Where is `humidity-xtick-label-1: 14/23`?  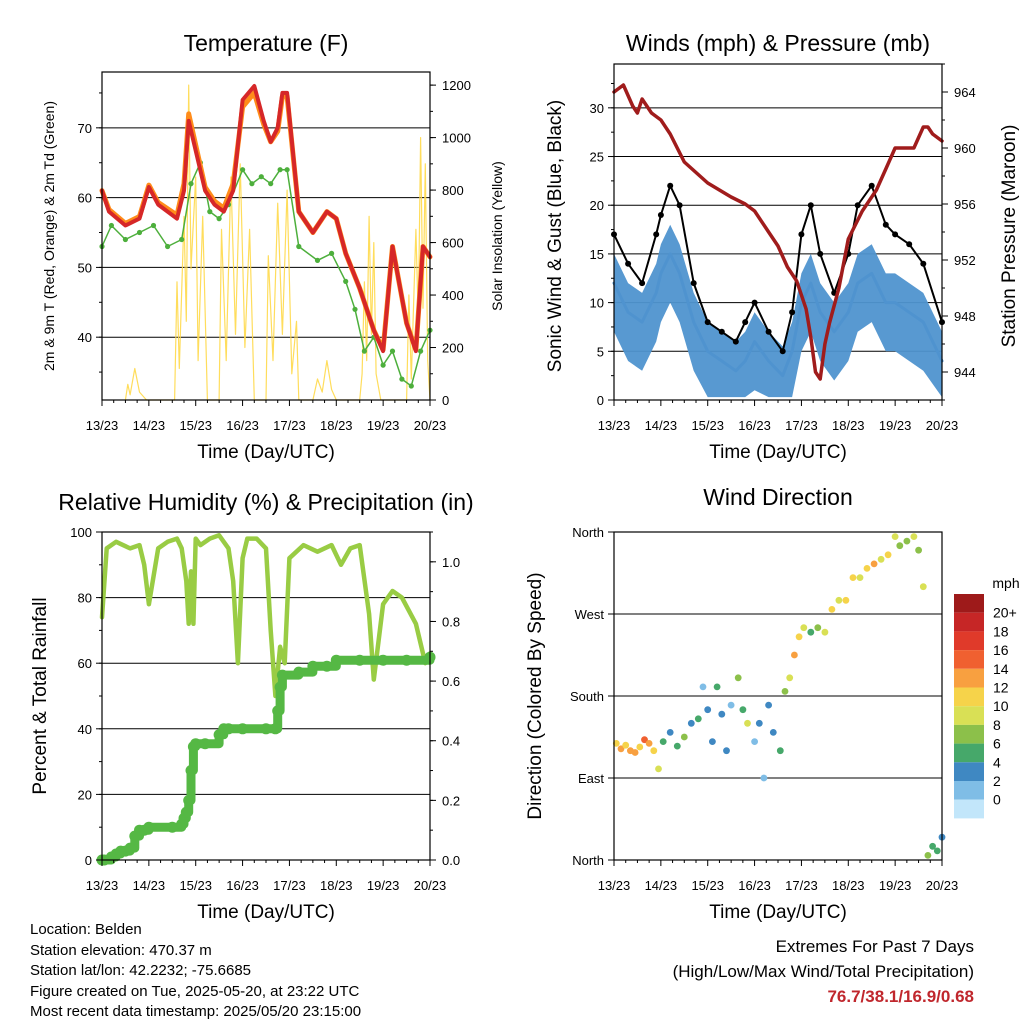 humidity-xtick-label-1: 14/23 is located at coordinates (149, 885).